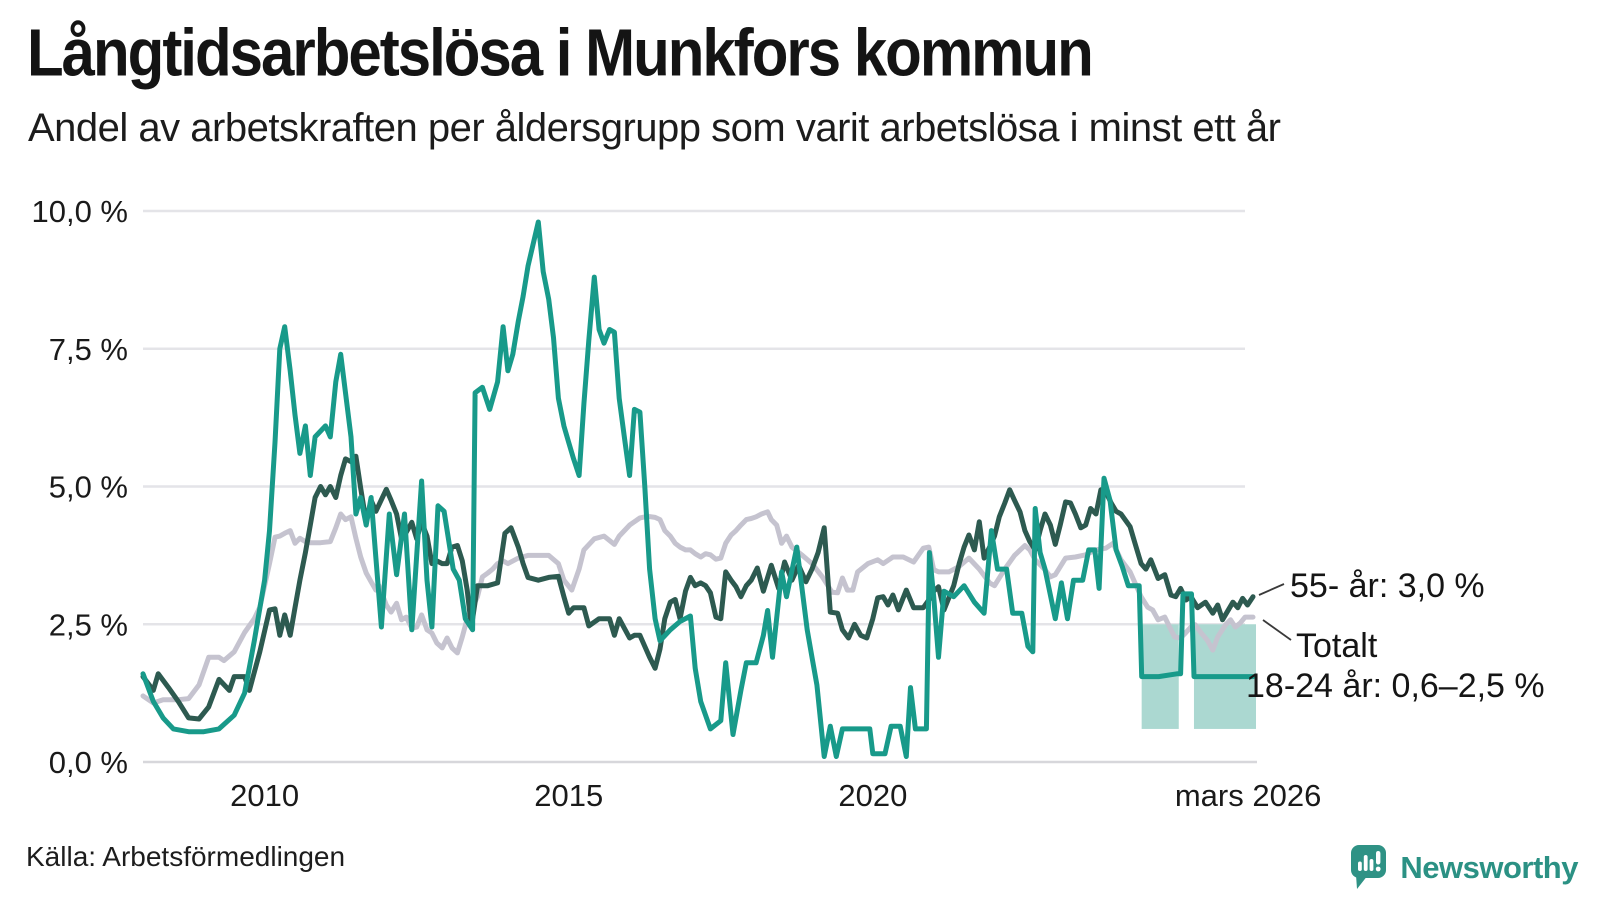  I want to click on x-tick-label: 2020, so click(872, 795).